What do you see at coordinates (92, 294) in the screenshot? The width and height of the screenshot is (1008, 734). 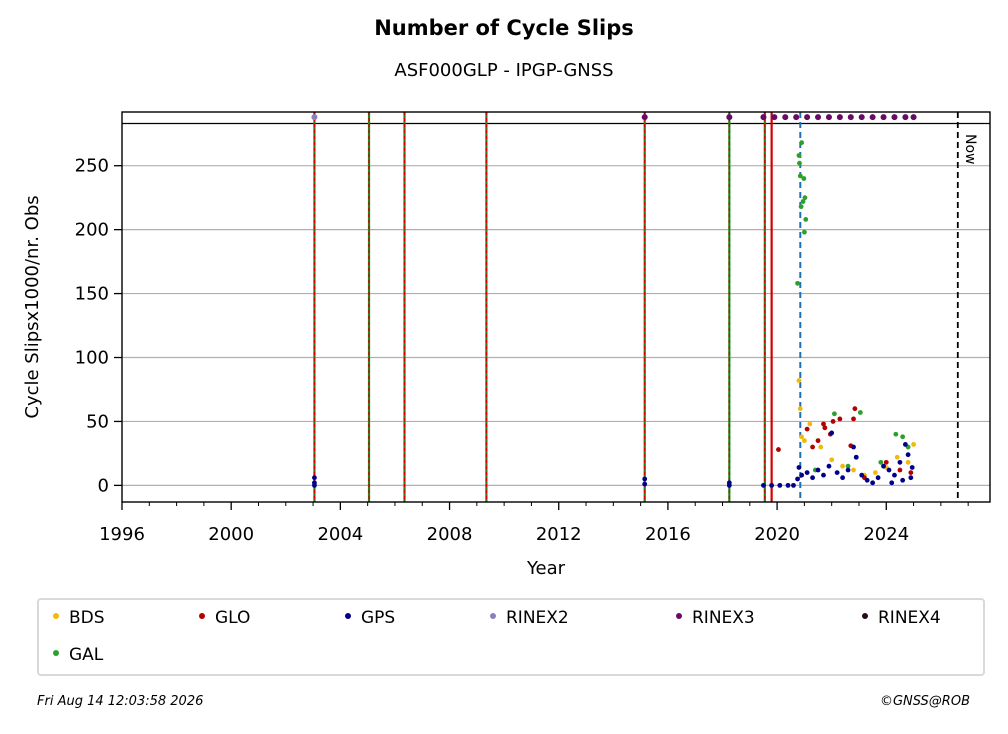 I see `y-tick-label: 150` at bounding box center [92, 294].